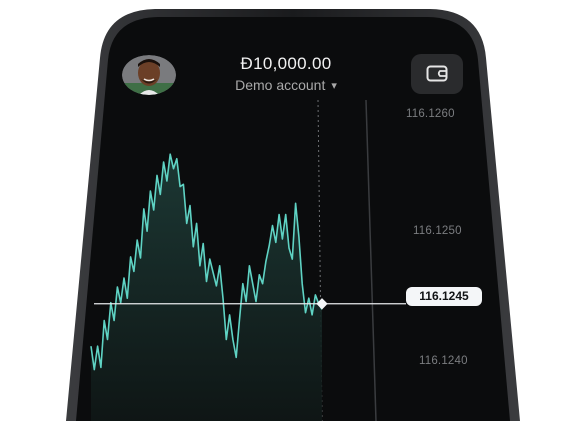 This screenshot has width=587, height=421. I want to click on account-type-dropdown: Demo account ▾, so click(286, 85).